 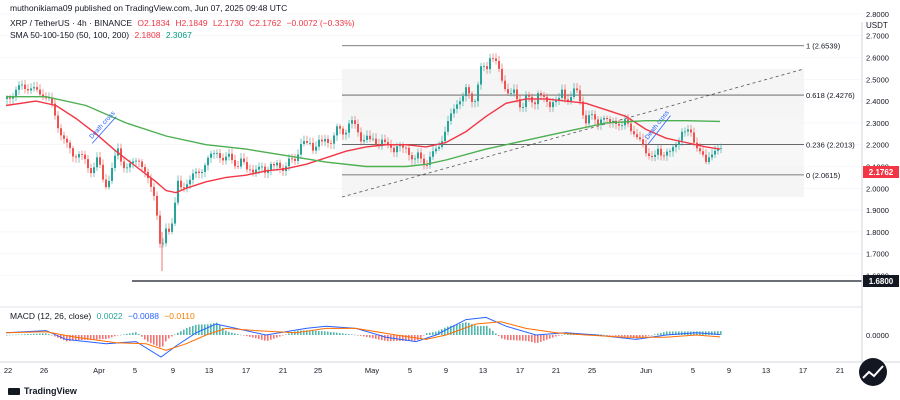 I want to click on y-tick-label: 2.4000, so click(x=877, y=101).